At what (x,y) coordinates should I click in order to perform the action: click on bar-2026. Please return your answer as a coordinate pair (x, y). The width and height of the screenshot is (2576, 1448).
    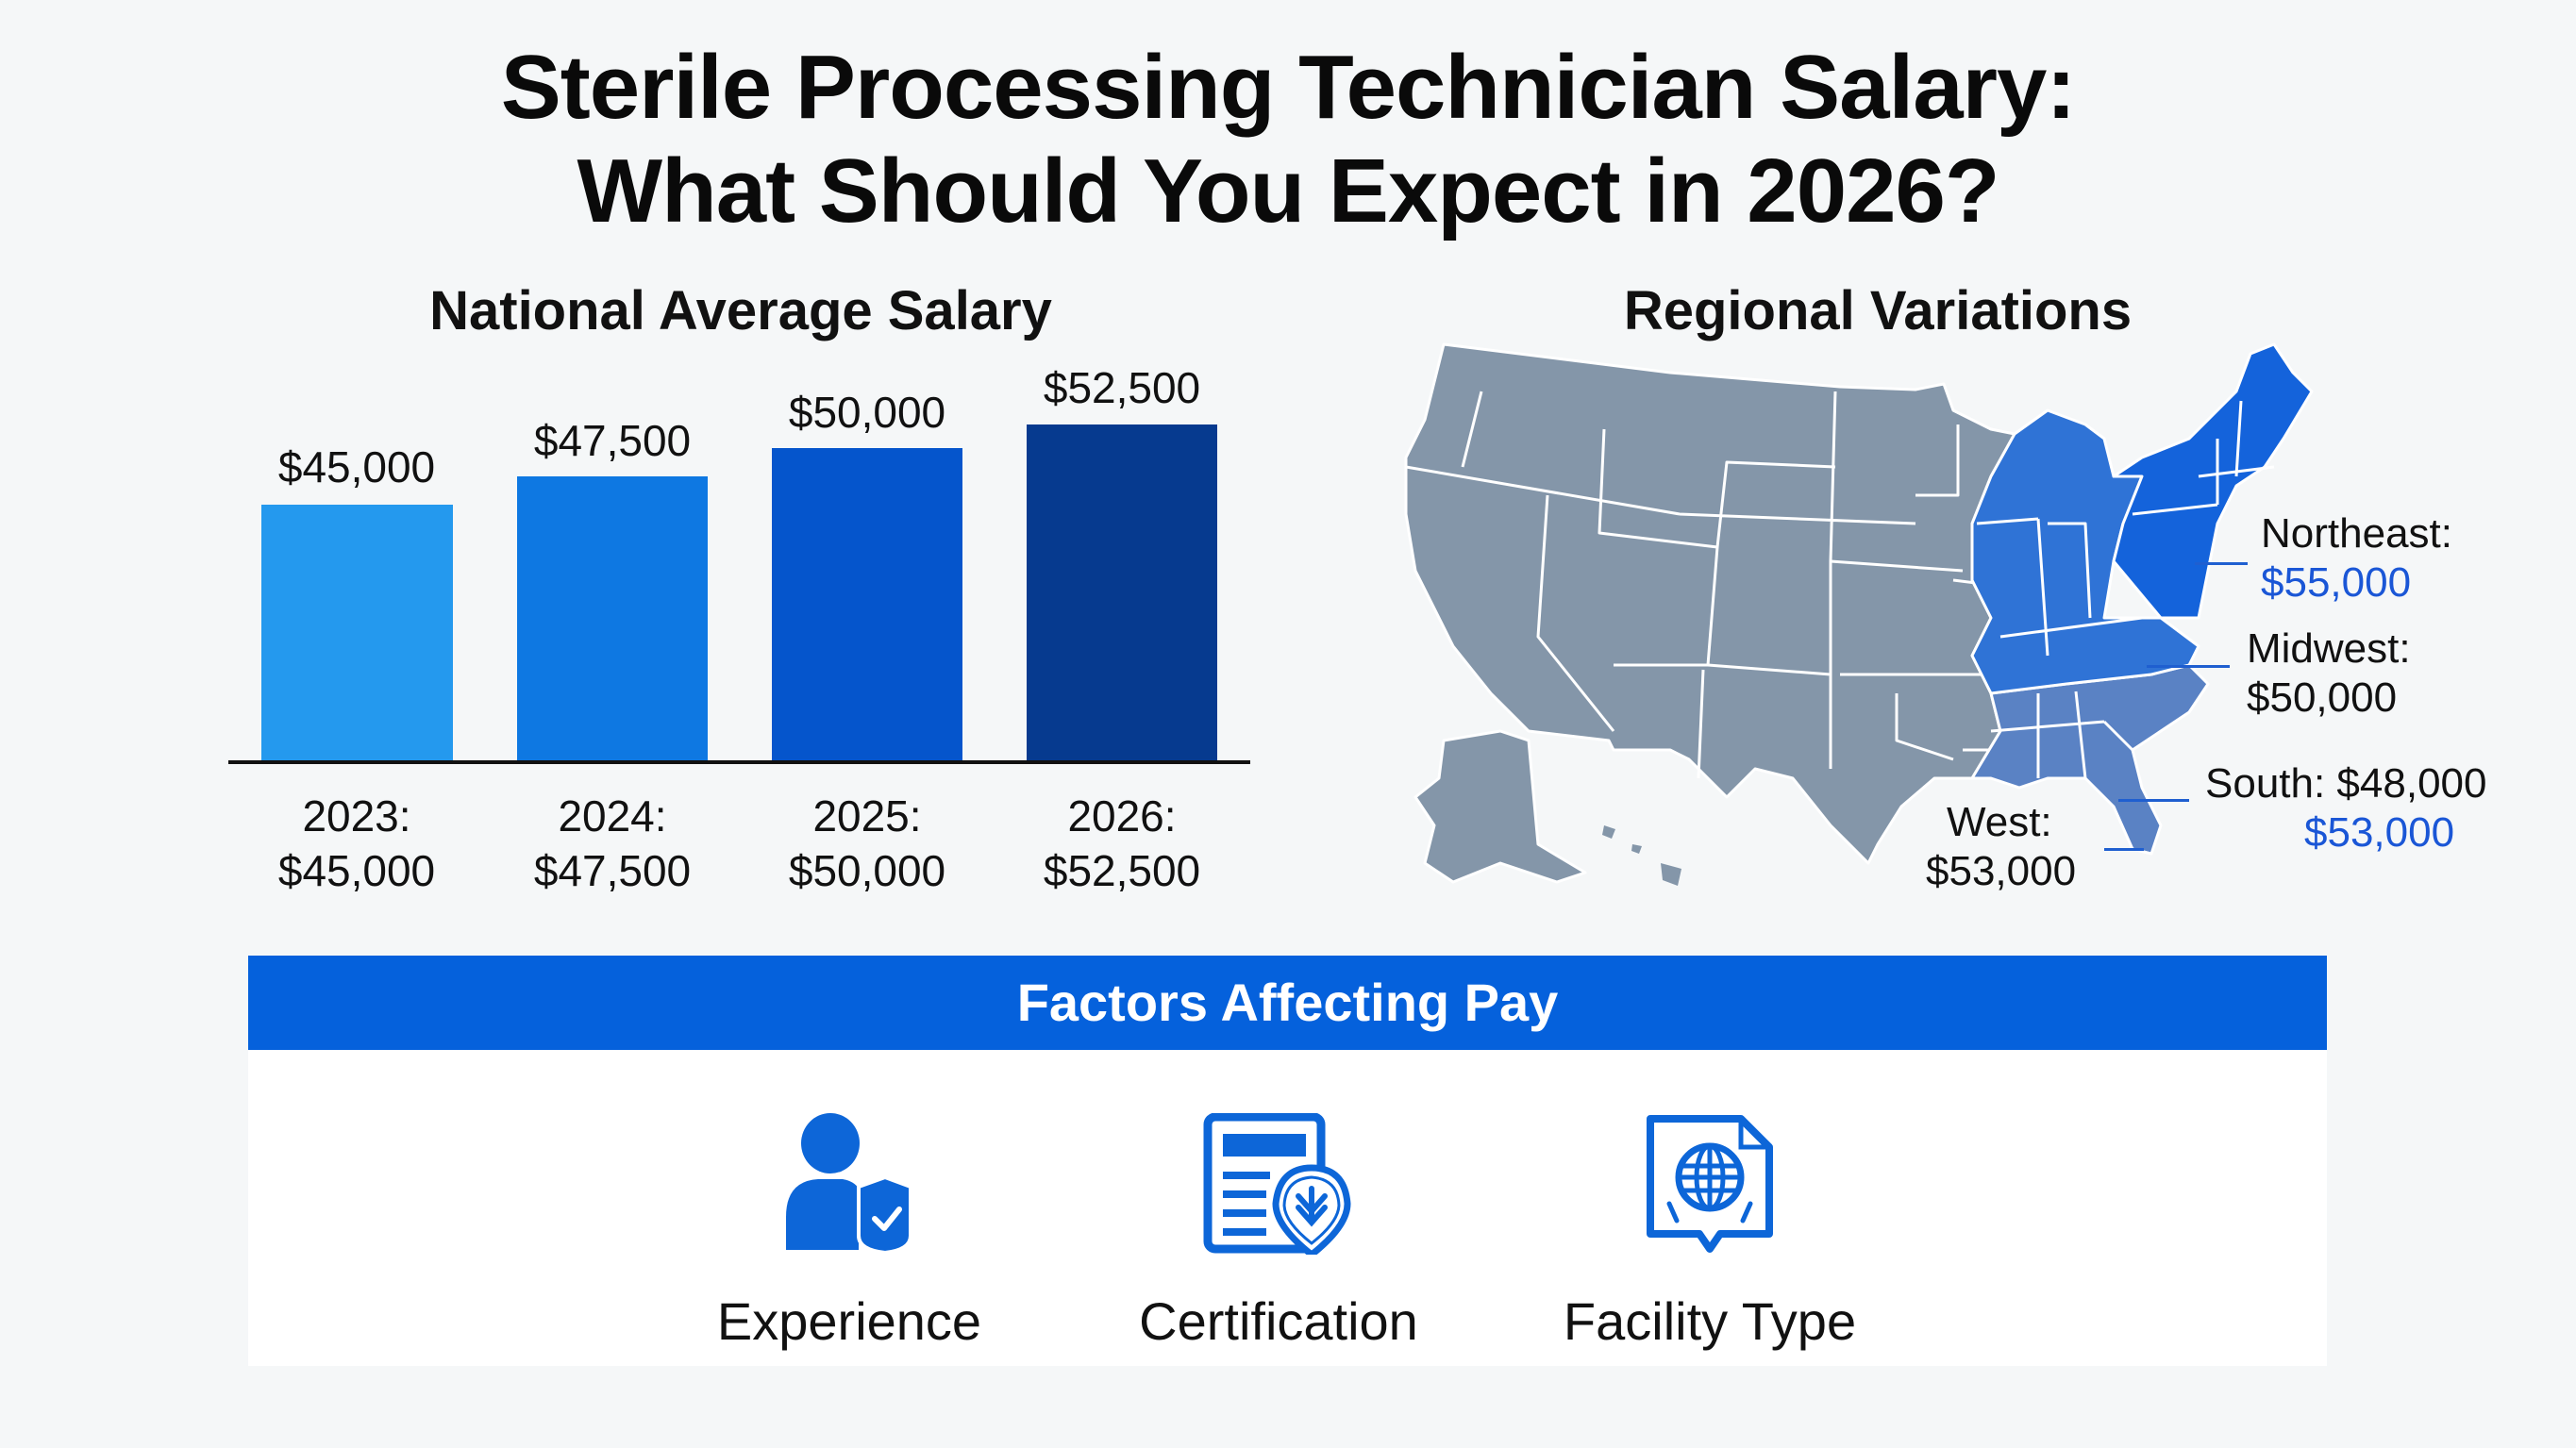
    Looking at the image, I should click on (1122, 593).